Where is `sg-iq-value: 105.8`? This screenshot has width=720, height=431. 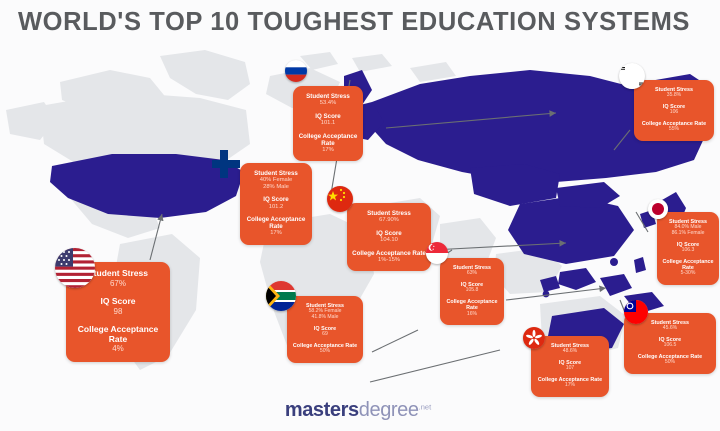 sg-iq-value: 105.8 is located at coordinates (472, 290).